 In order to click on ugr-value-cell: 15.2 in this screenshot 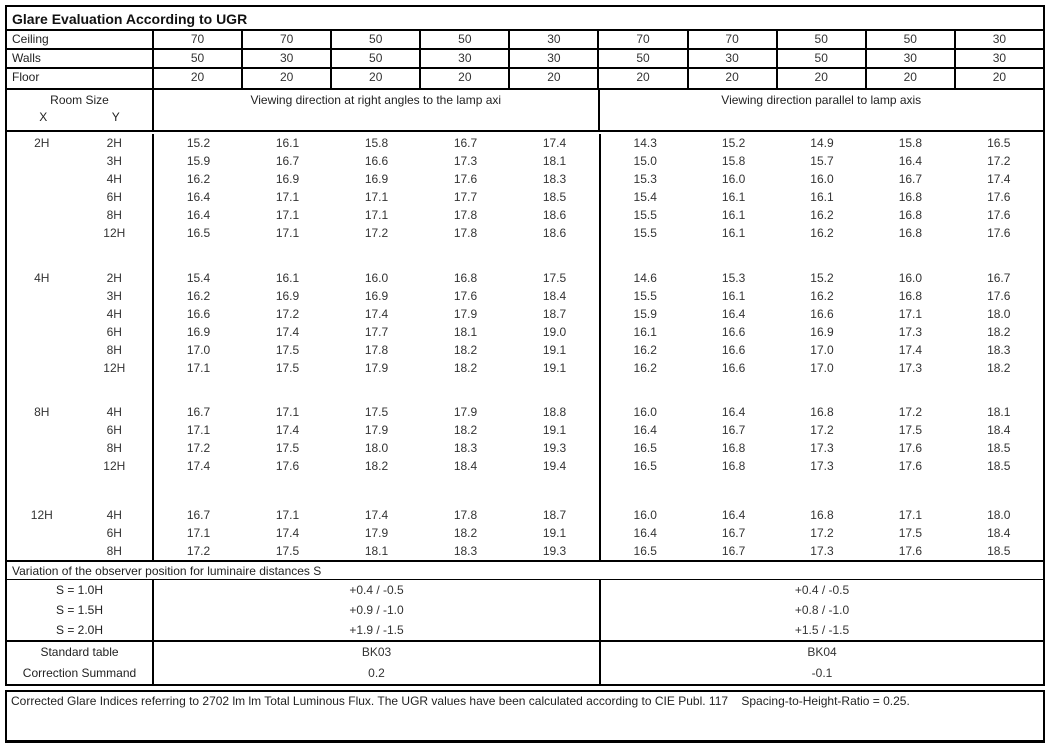, I will do `click(733, 143)`.